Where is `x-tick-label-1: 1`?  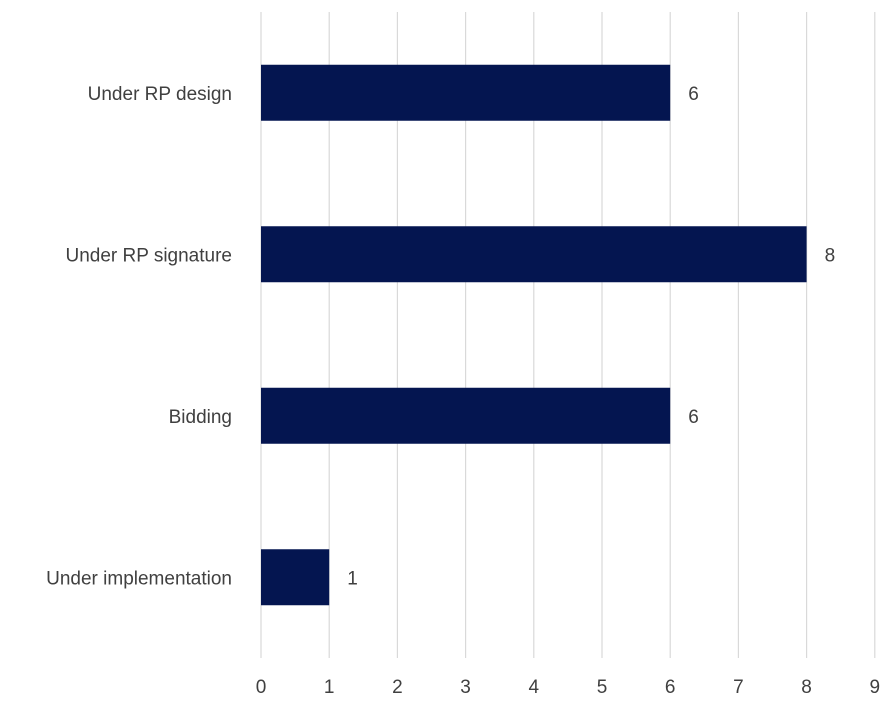
x-tick-label-1: 1 is located at coordinates (329, 687).